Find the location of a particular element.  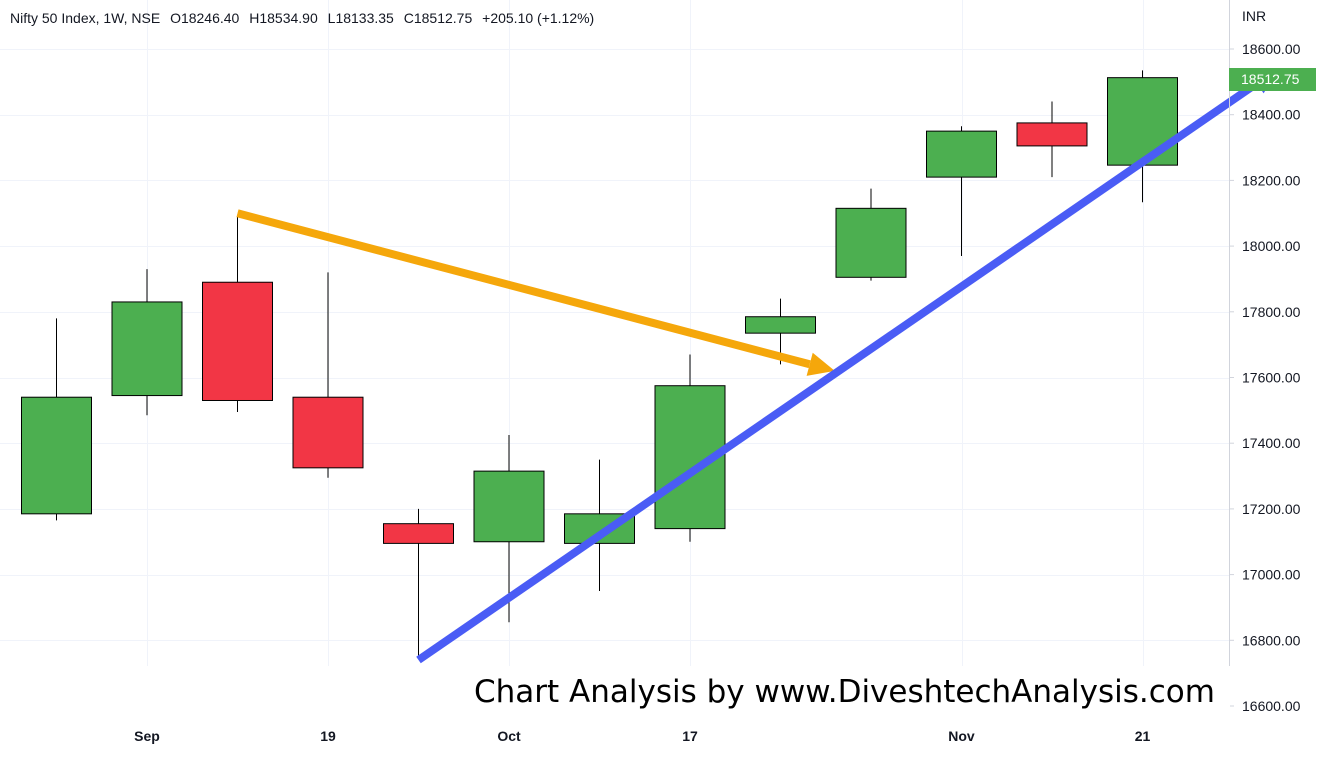

last-price-tag: 18512.75 is located at coordinates (1272, 79).